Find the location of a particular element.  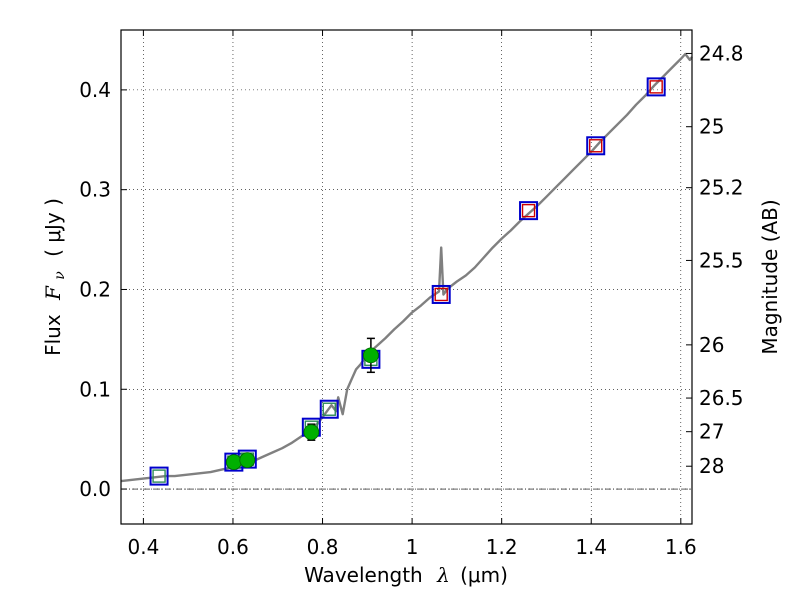

y-tick-label: 0.4 is located at coordinates (95, 90).